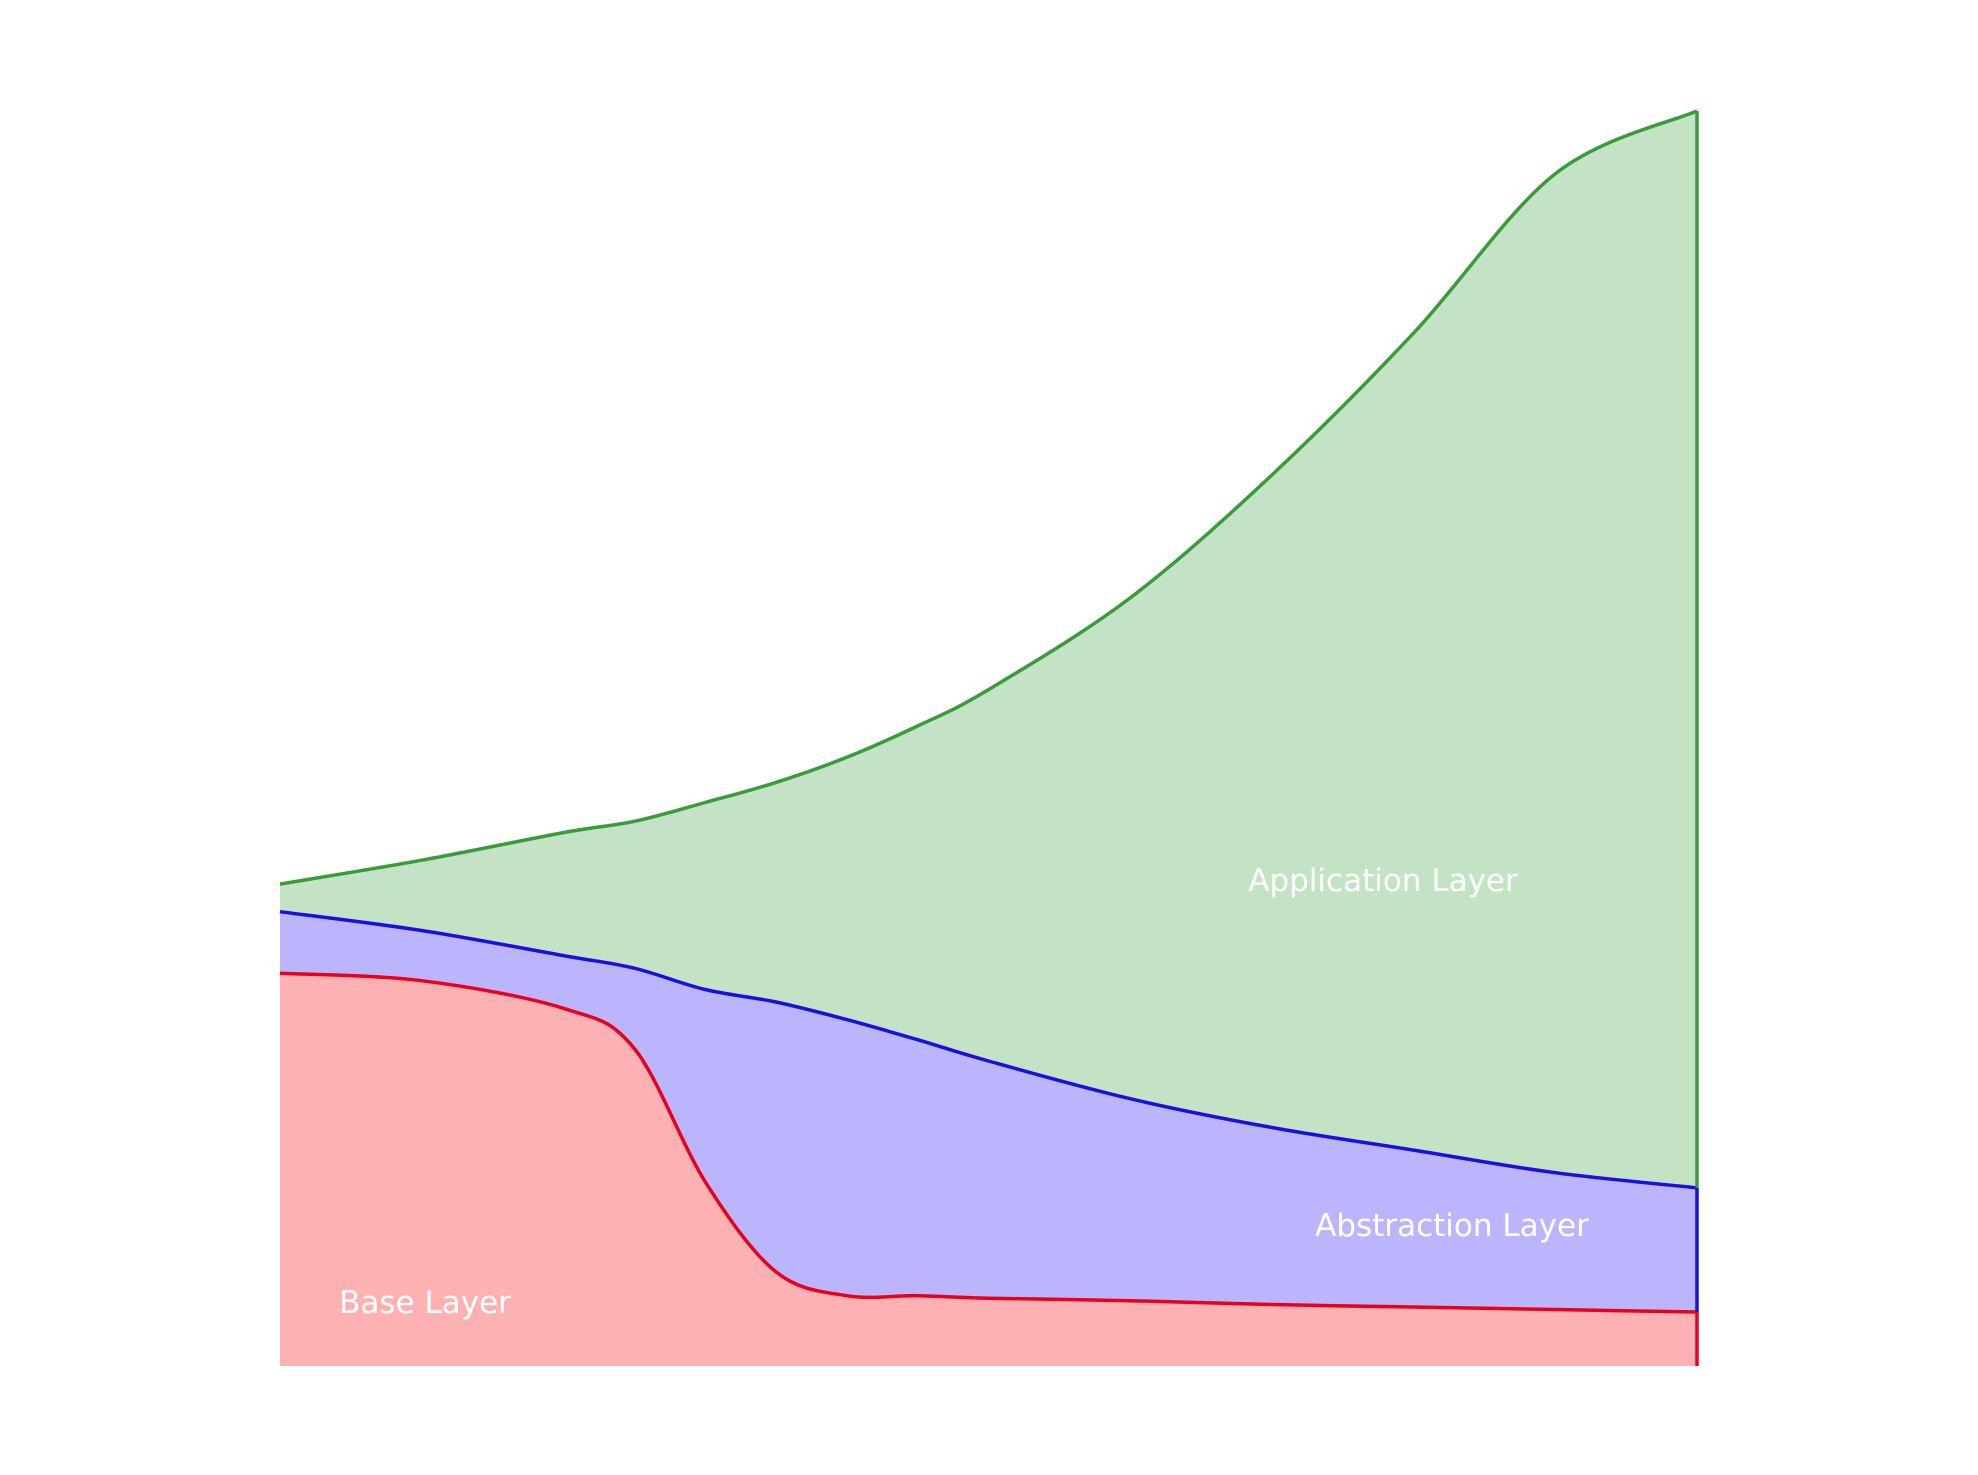 This screenshot has width=1978, height=1475. I want to click on line-abstraction-layer, so click(988, 1049).